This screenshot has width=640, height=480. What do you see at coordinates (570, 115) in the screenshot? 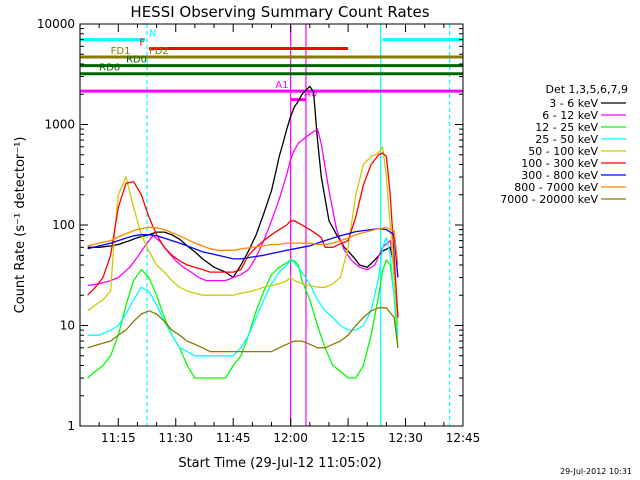
I see `legend-label-6-12-kev: 6 - 12 keV` at bounding box center [570, 115].